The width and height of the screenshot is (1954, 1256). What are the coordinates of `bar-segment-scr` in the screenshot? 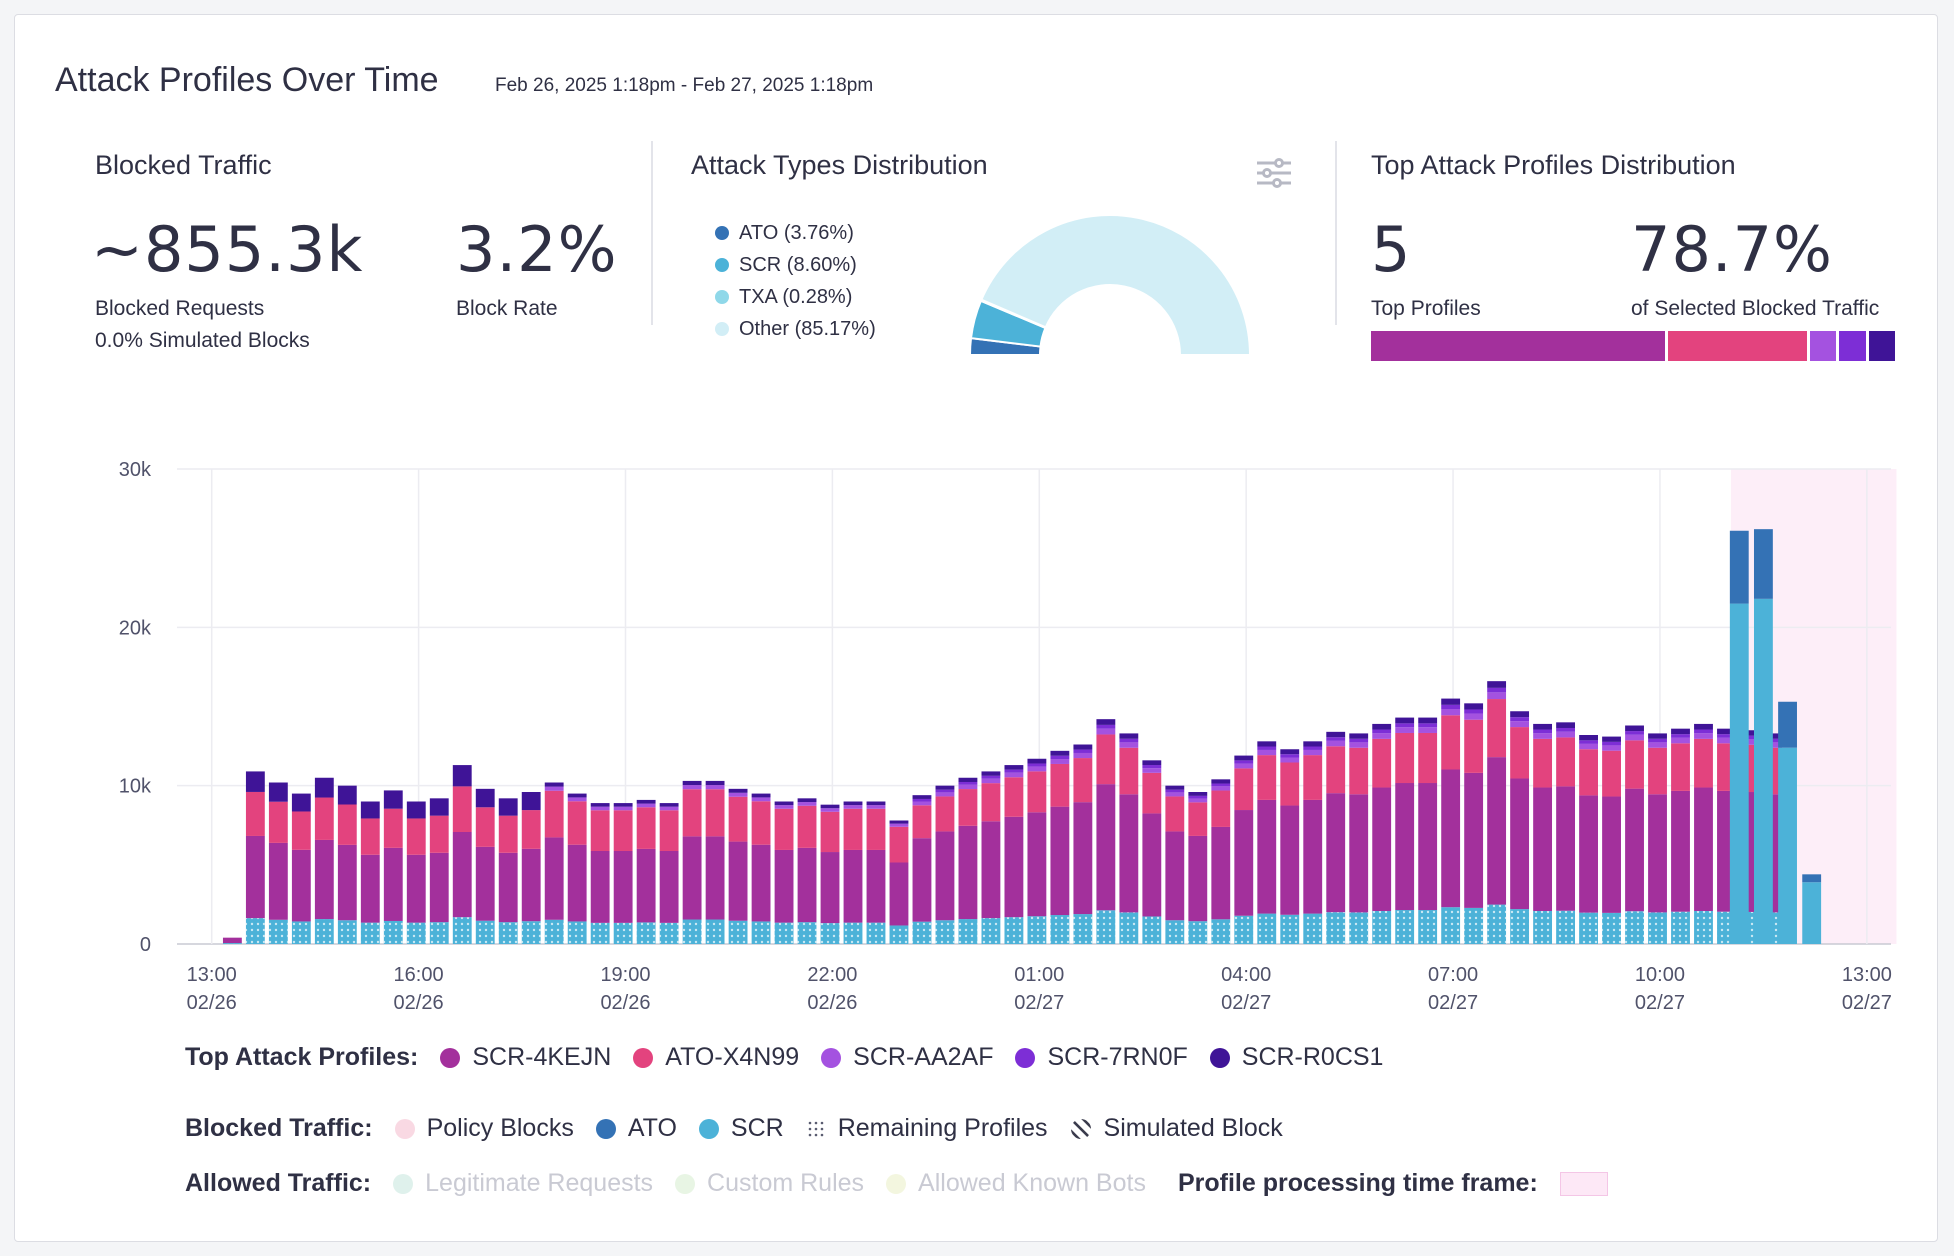 It's located at (1812, 913).